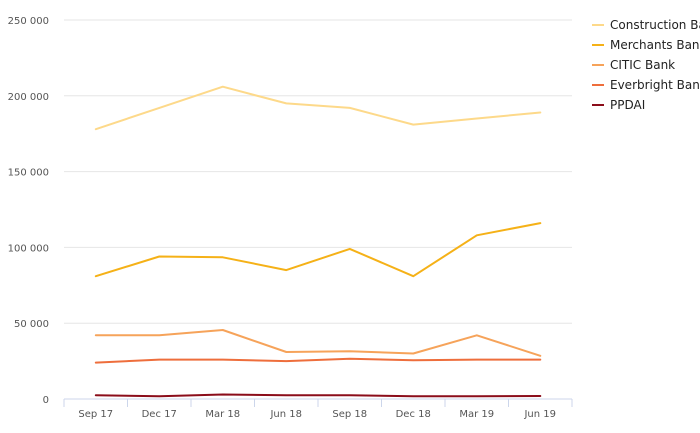 The height and width of the screenshot is (433, 700). I want to click on y-tick-label: 150 000, so click(28, 173).